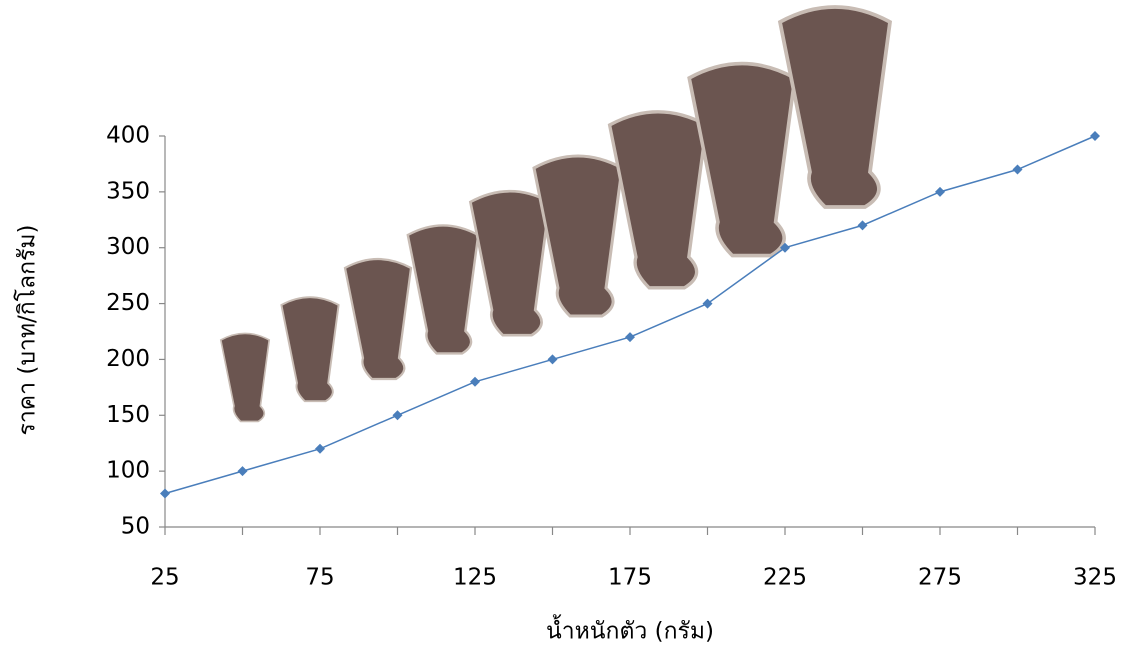  What do you see at coordinates (1095, 578) in the screenshot?
I see `x-tick-label: 325` at bounding box center [1095, 578].